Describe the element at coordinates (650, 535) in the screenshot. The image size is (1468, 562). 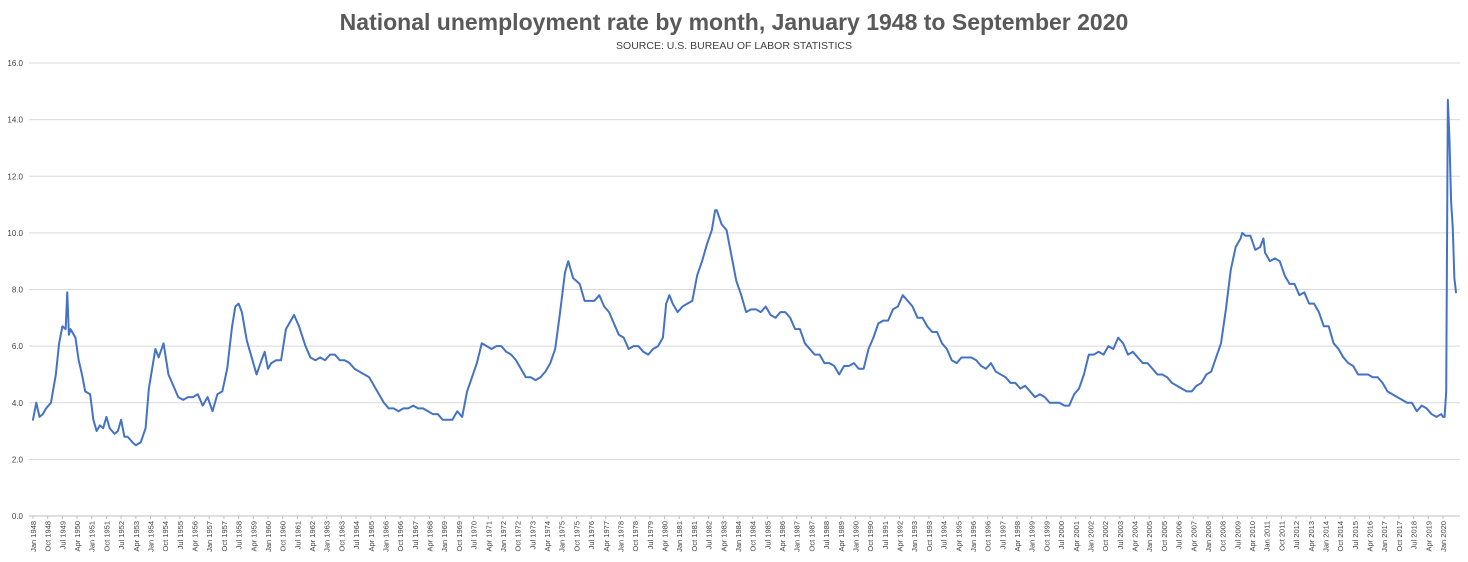
I see `x-tick-label: Jul 1979` at that location.